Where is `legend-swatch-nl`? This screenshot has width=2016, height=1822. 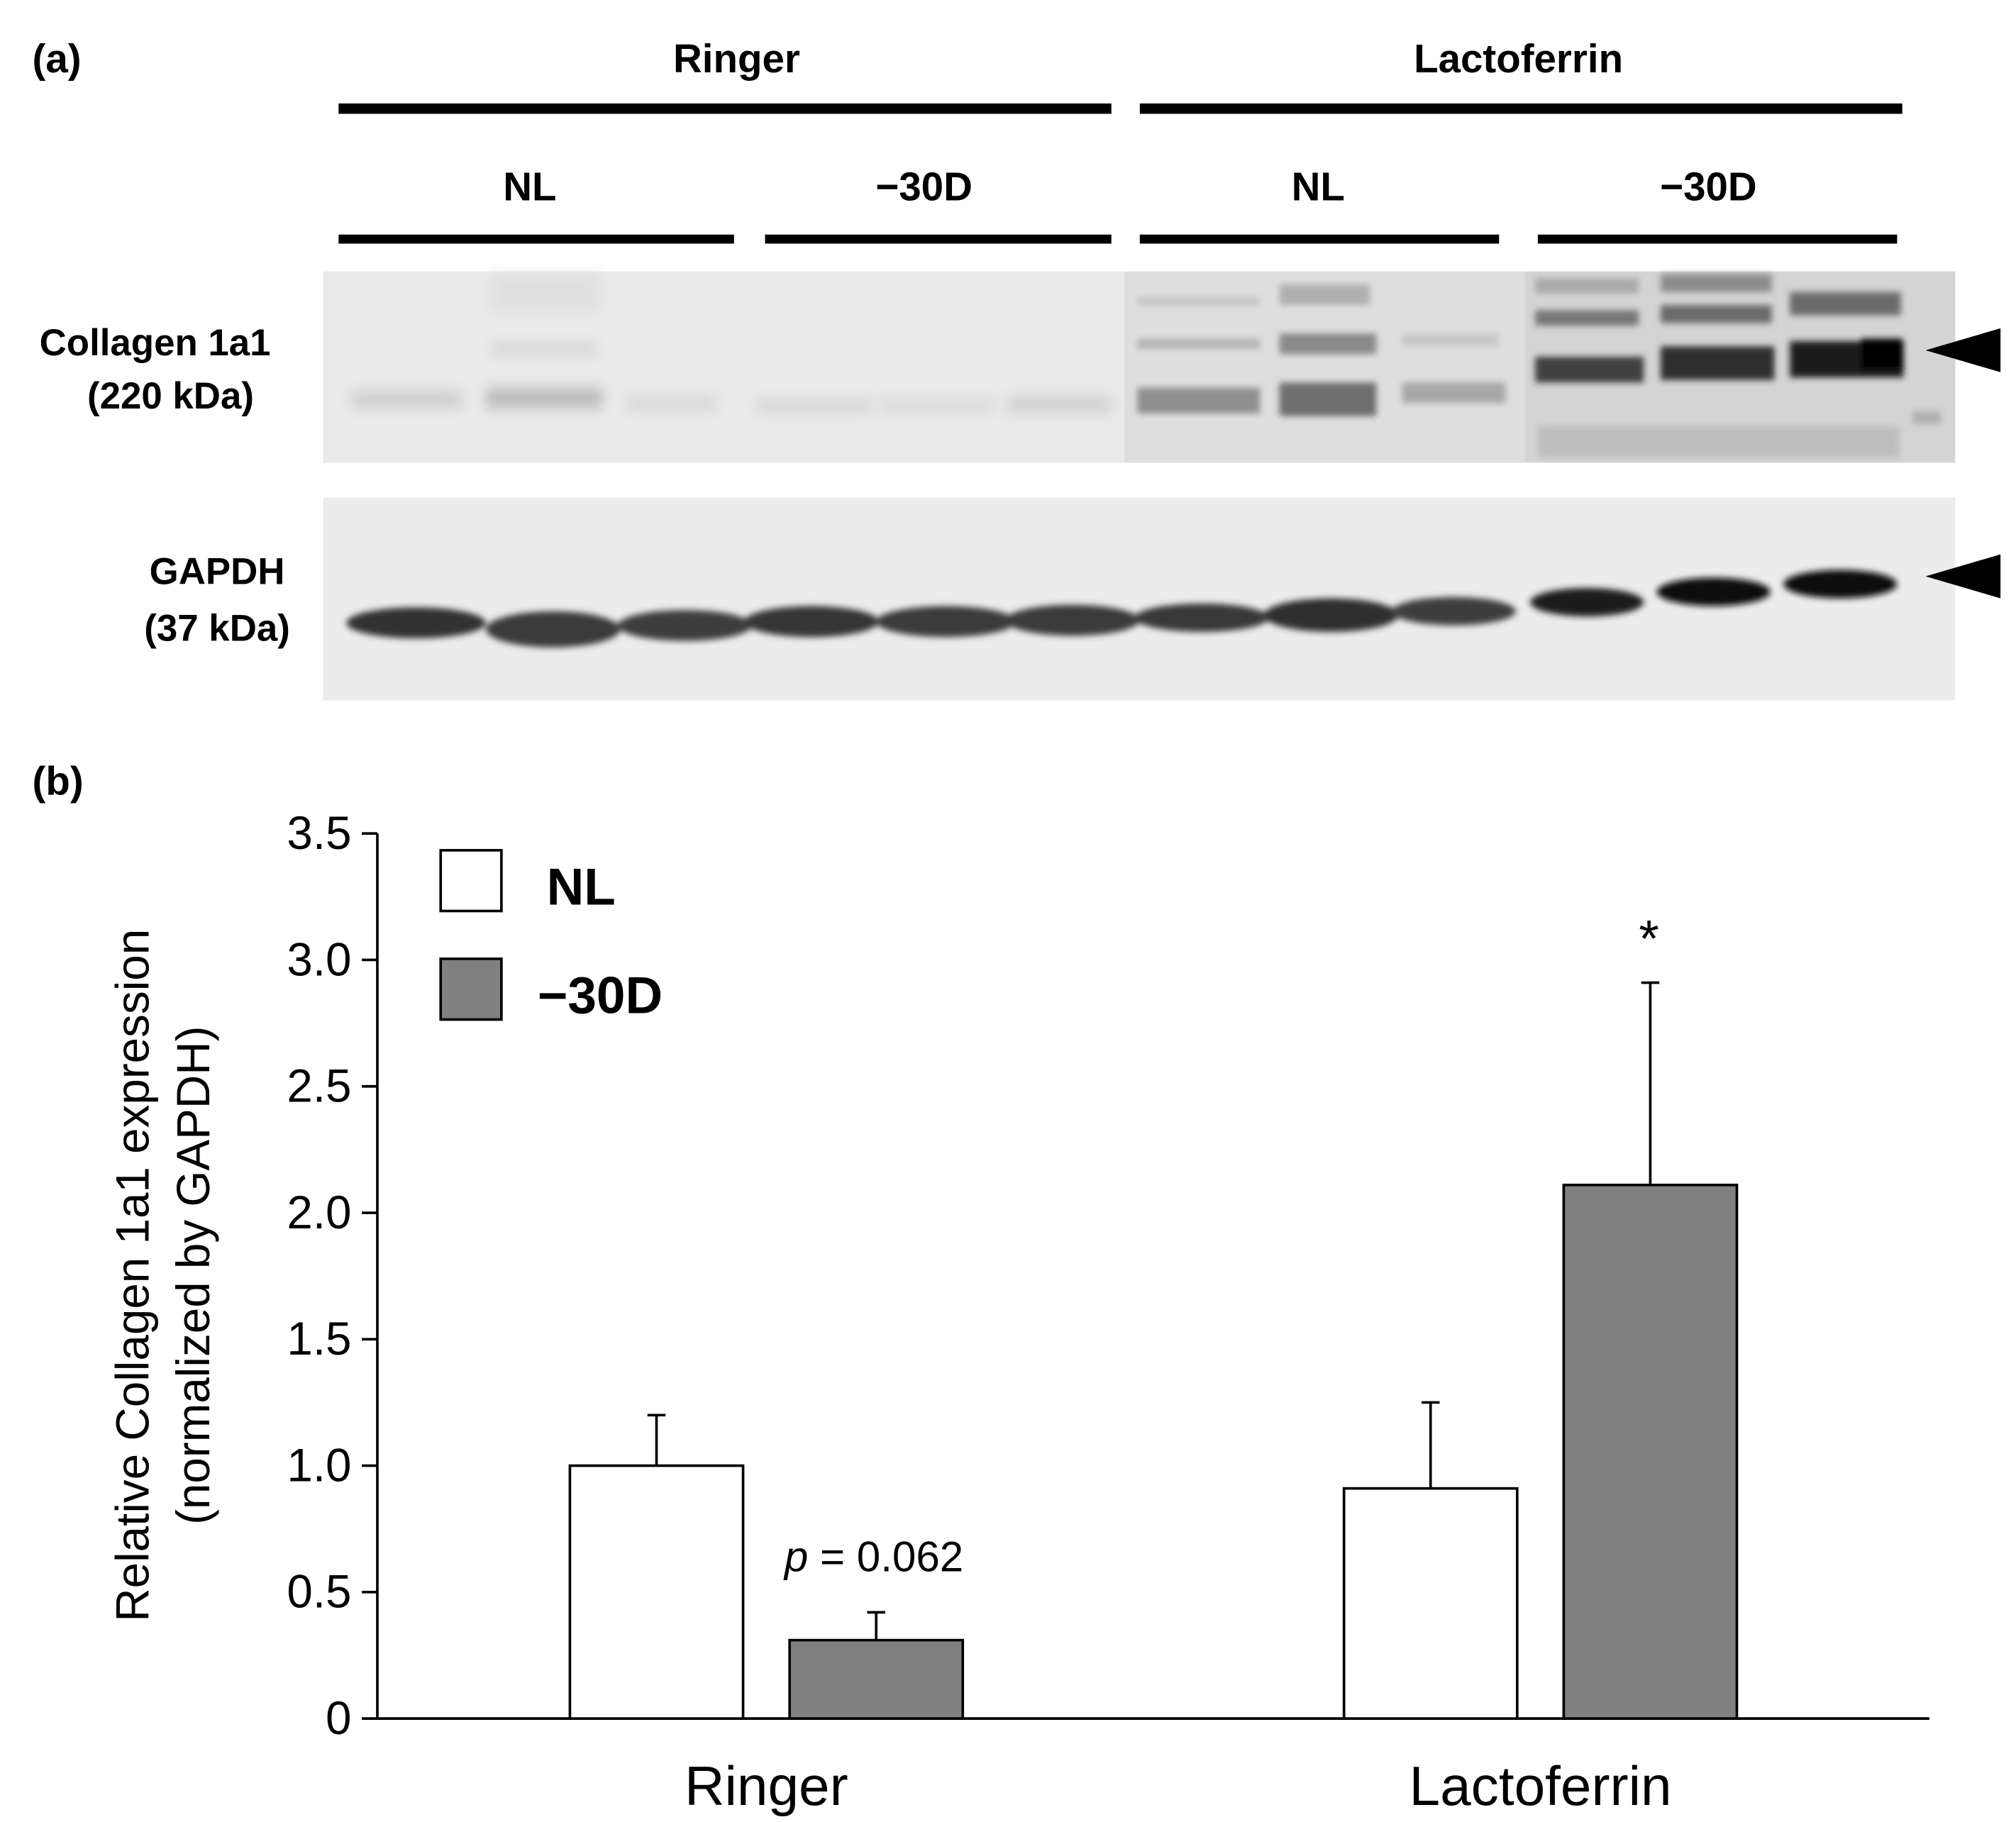 legend-swatch-nl is located at coordinates (471, 881).